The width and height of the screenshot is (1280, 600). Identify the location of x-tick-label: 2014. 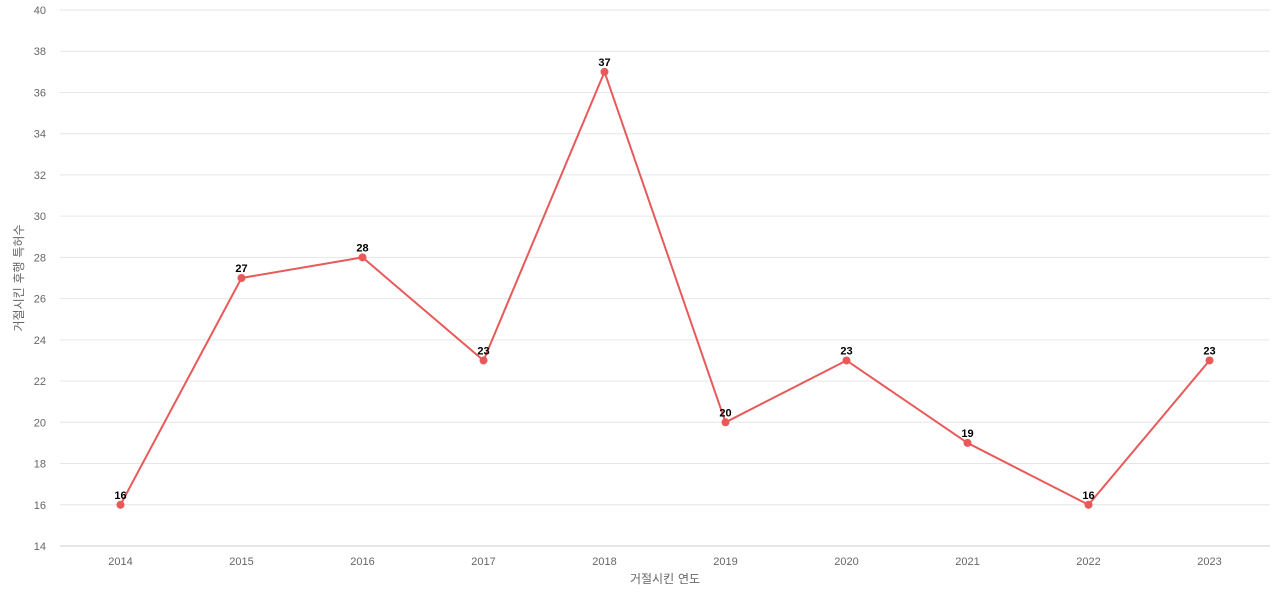
(120, 562).